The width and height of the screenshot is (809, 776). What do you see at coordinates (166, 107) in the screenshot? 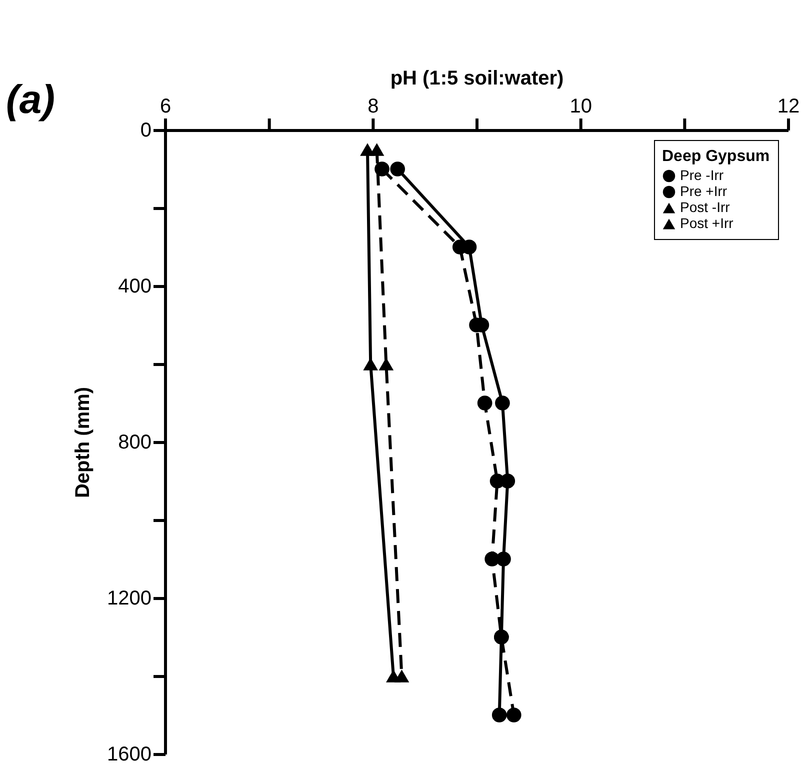
I see `x-tick-label: 6` at bounding box center [166, 107].